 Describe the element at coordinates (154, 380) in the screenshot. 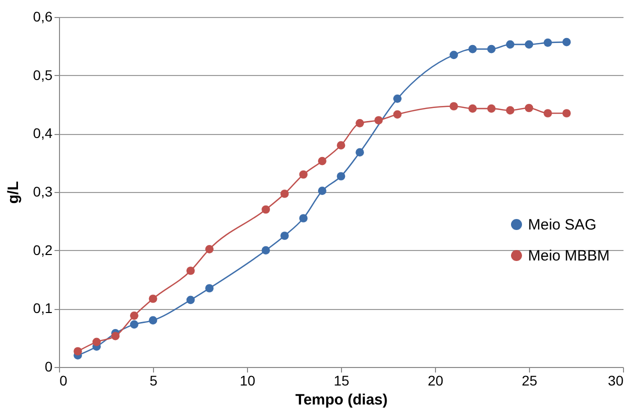

I see `x-tick-label: 5` at that location.